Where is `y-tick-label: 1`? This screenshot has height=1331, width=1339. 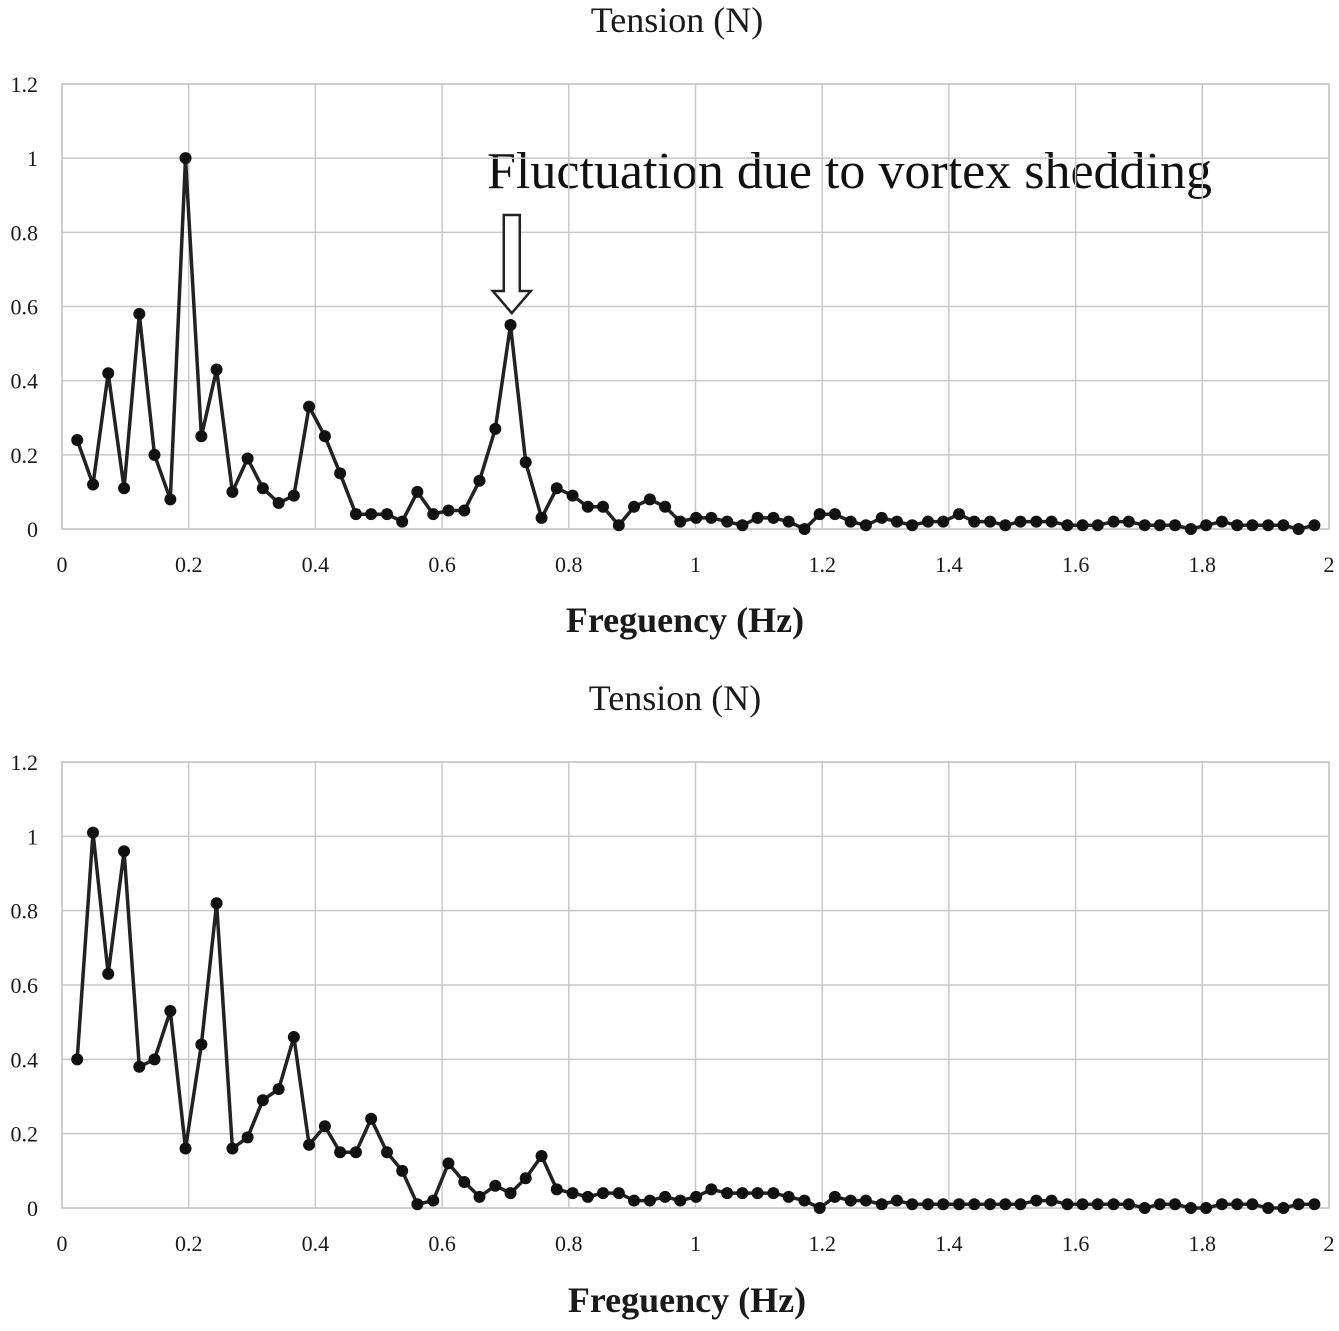
y-tick-label: 1 is located at coordinates (32, 836).